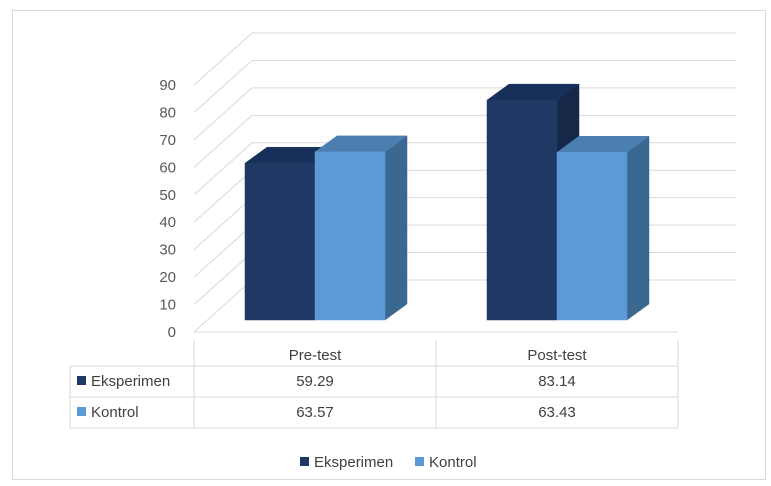  Describe the element at coordinates (315, 412) in the screenshot. I see `data-label: 63.57` at that location.